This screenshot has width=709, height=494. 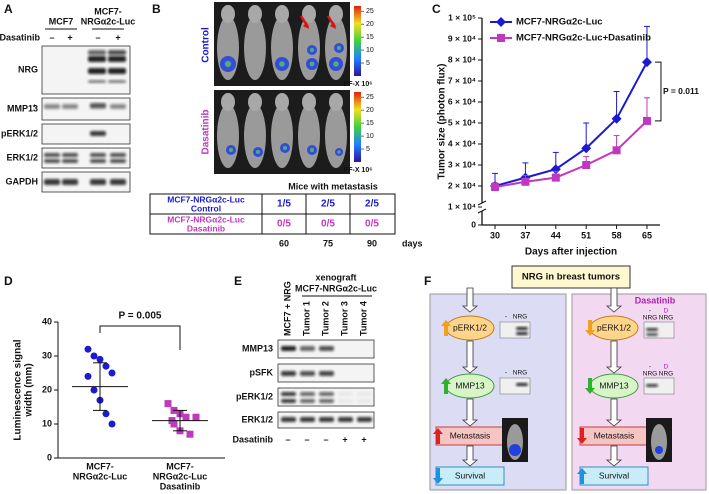 I want to click on treatment-sign: +, so click(x=69, y=37).